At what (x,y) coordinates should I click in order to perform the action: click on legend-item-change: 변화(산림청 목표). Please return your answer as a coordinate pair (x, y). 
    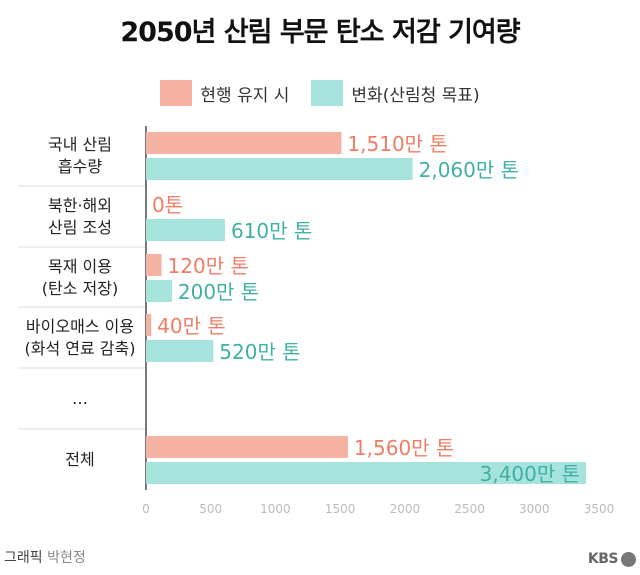
    Looking at the image, I should click on (395, 93).